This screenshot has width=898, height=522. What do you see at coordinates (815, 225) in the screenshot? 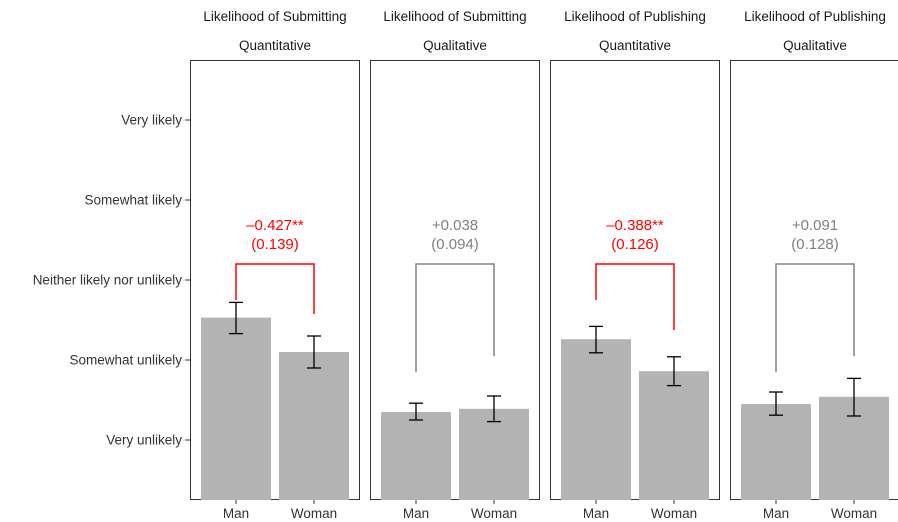
I see `difference-estimate: +0.091` at bounding box center [815, 225].